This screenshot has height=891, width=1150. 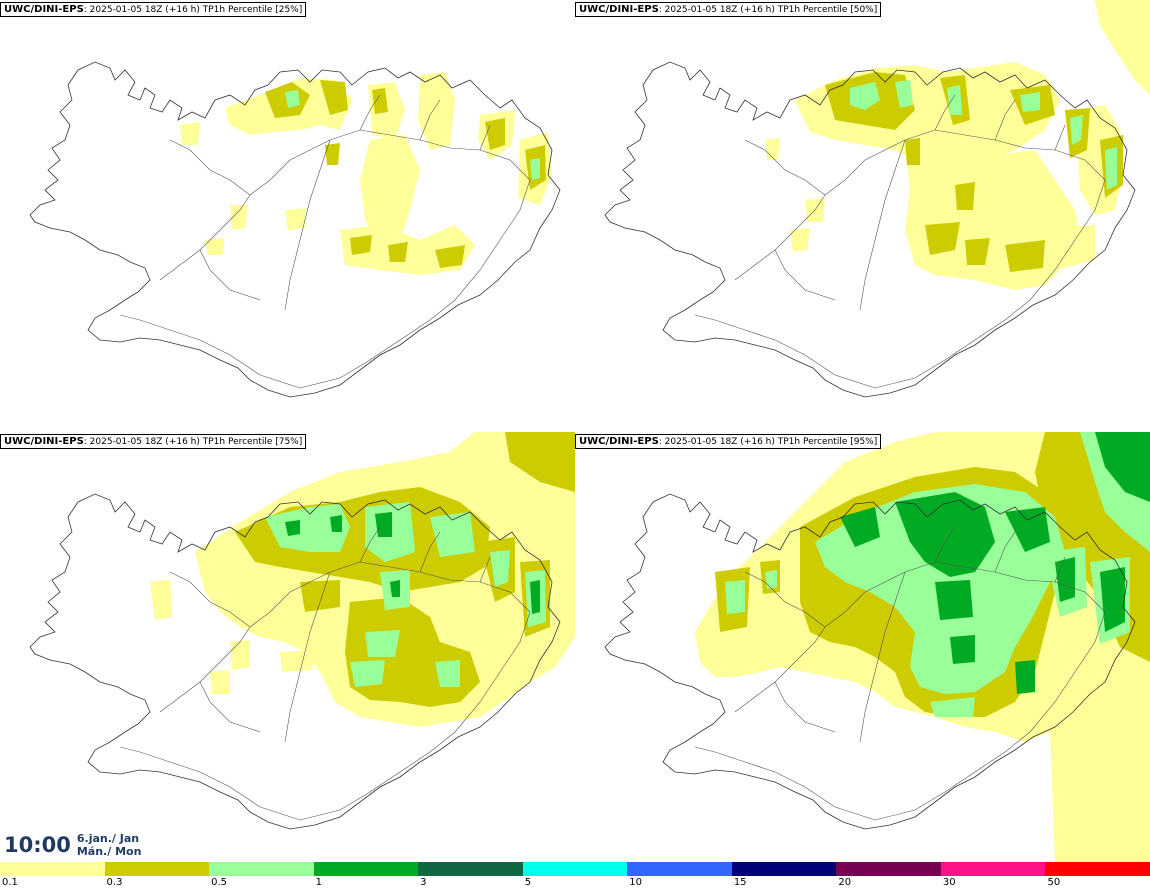 I want to click on legend-label: 0.3, so click(x=114, y=882).